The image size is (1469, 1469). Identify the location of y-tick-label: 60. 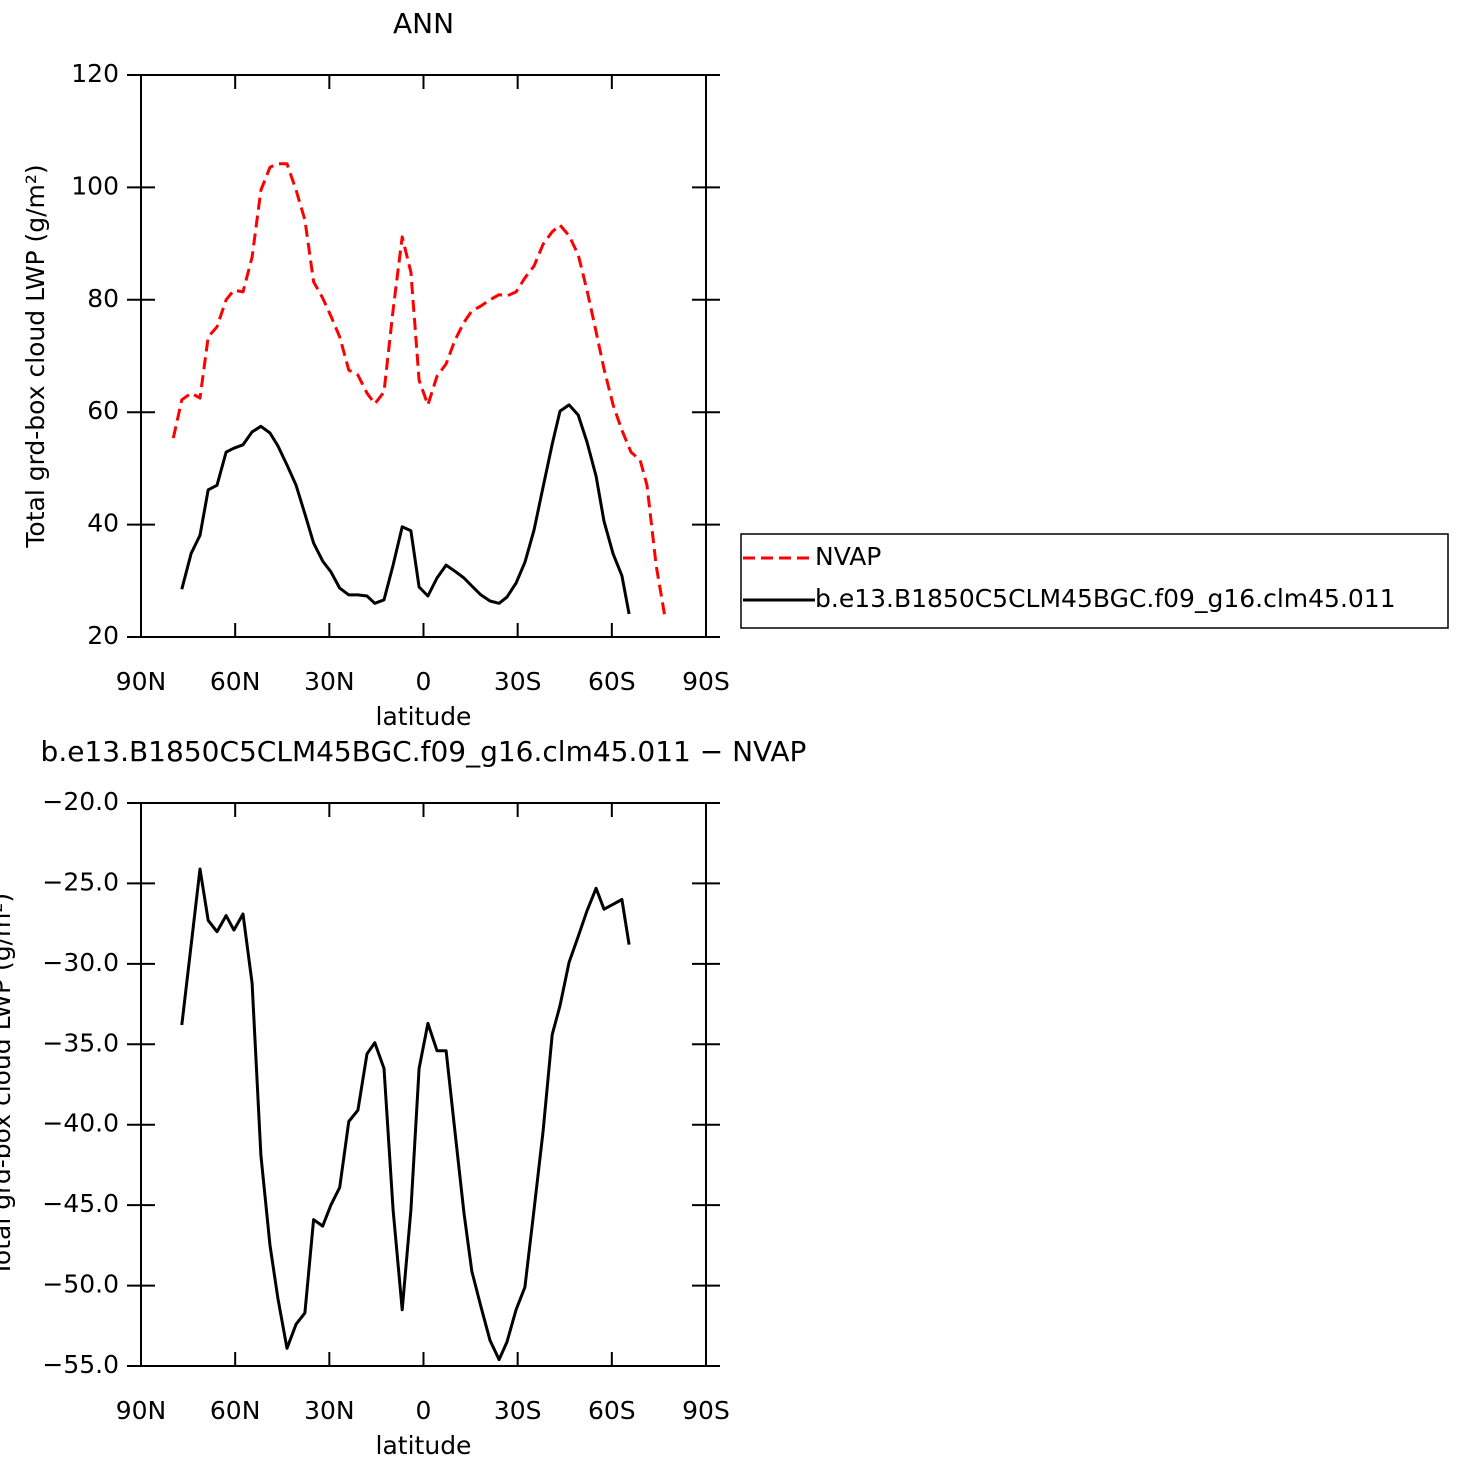
(103, 410).